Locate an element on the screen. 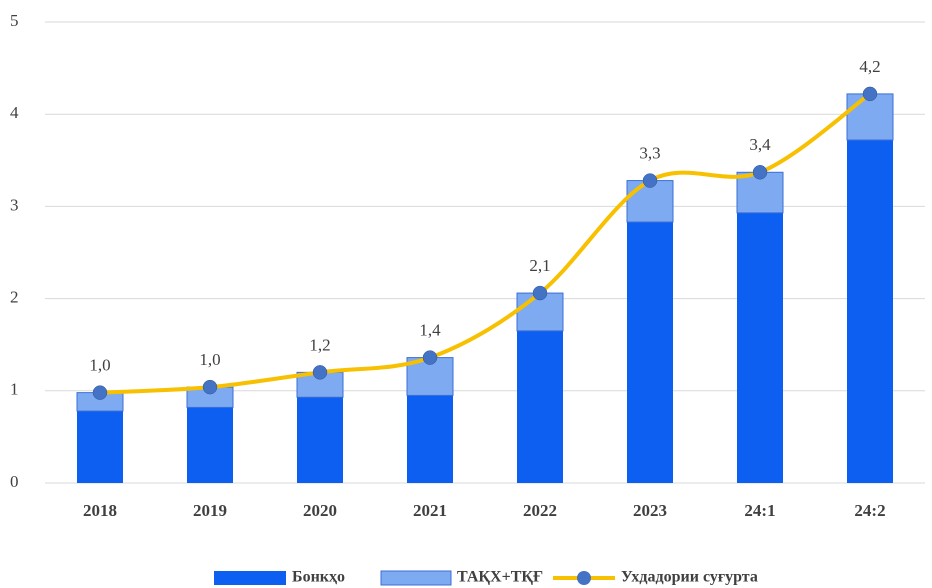 This screenshot has width=932, height=588. y-tick-label: 2 is located at coordinates (14, 297).